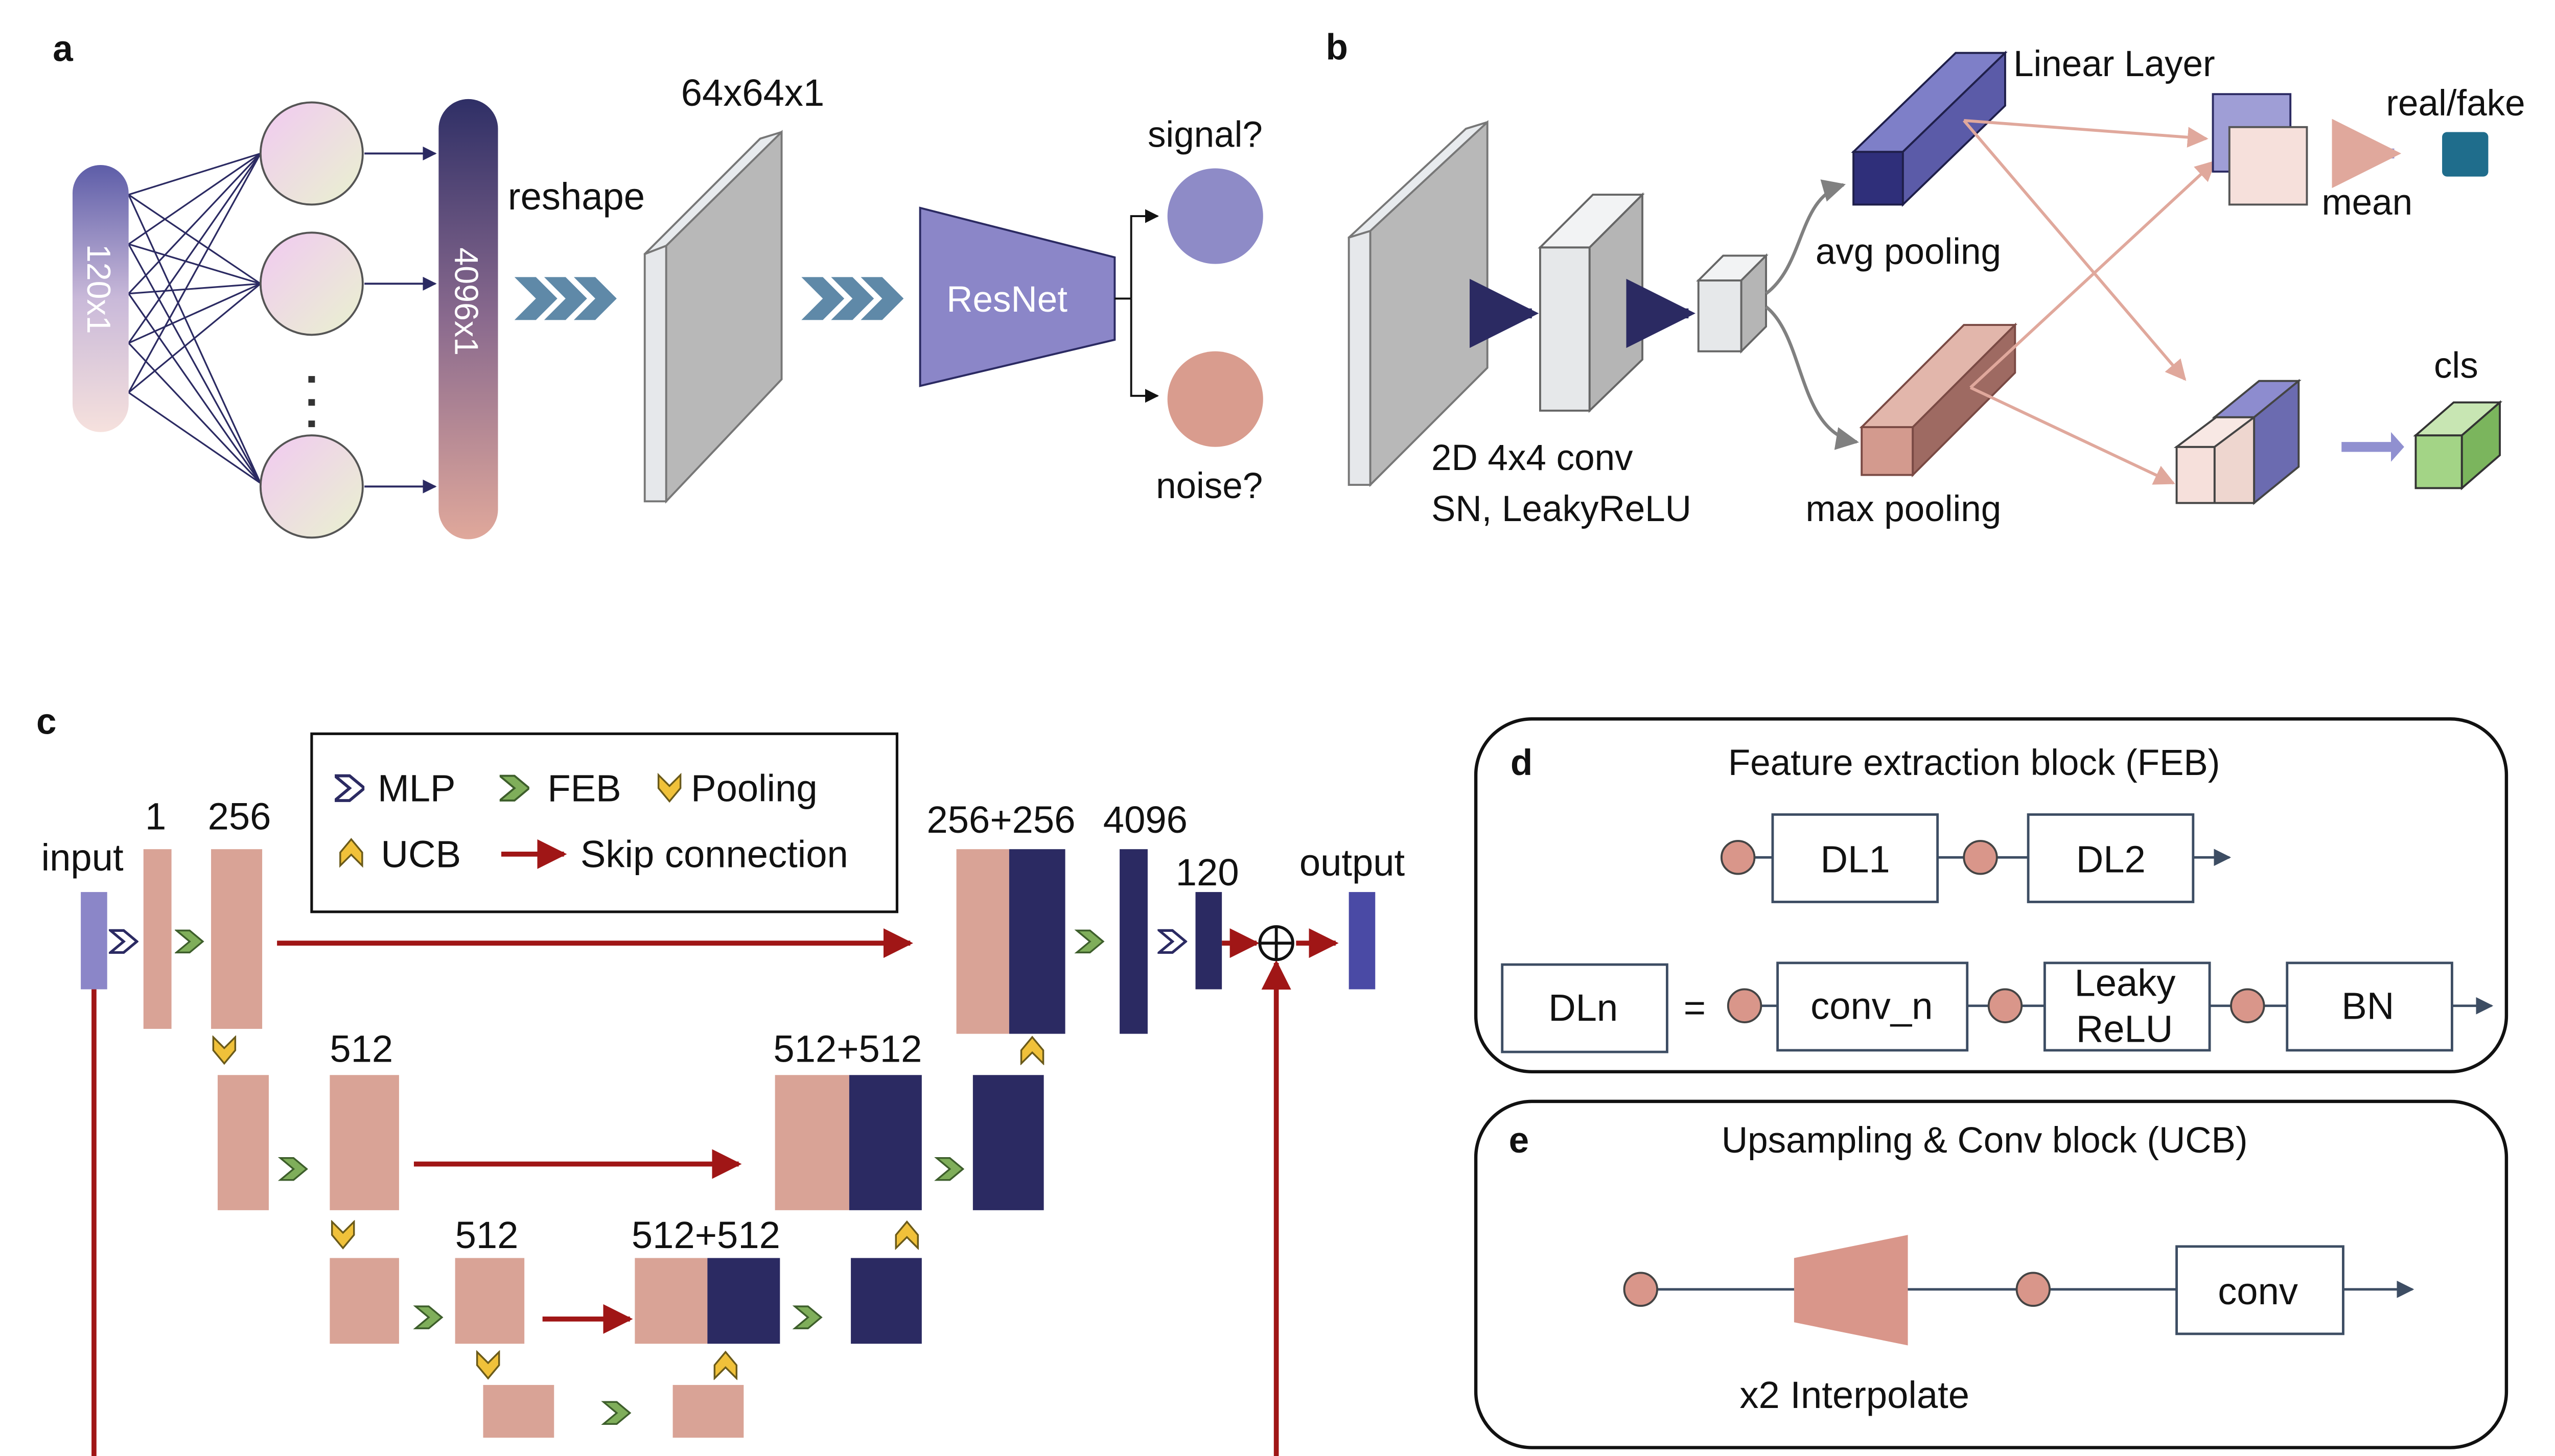 This screenshot has height=1456, width=2555. Describe the element at coordinates (1209, 486) in the screenshot. I see `noise-label: noise?` at that location.